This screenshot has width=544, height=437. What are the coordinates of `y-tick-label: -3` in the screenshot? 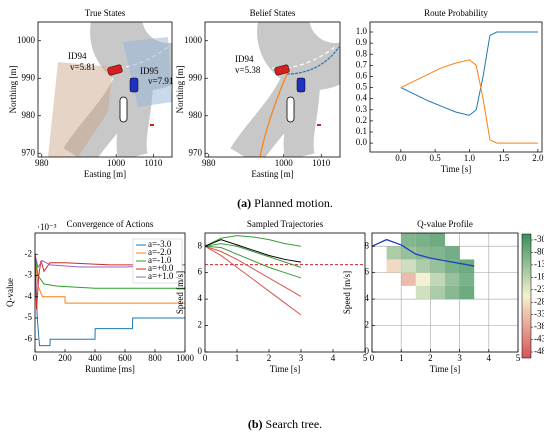 It's located at (29, 275).